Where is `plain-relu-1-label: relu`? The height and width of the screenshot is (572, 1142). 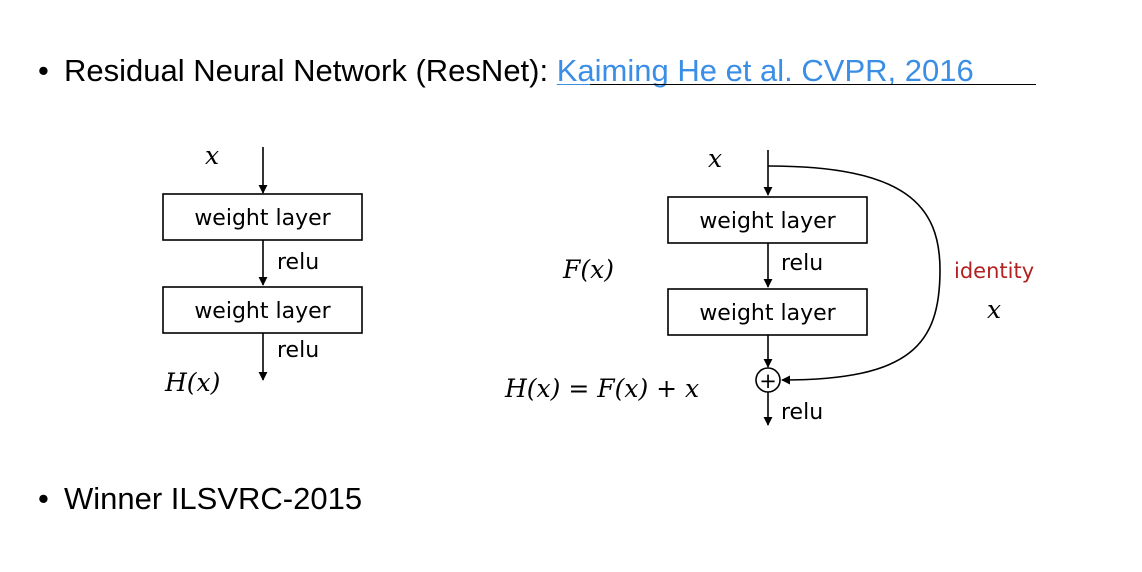
plain-relu-1-label: relu is located at coordinates (298, 262).